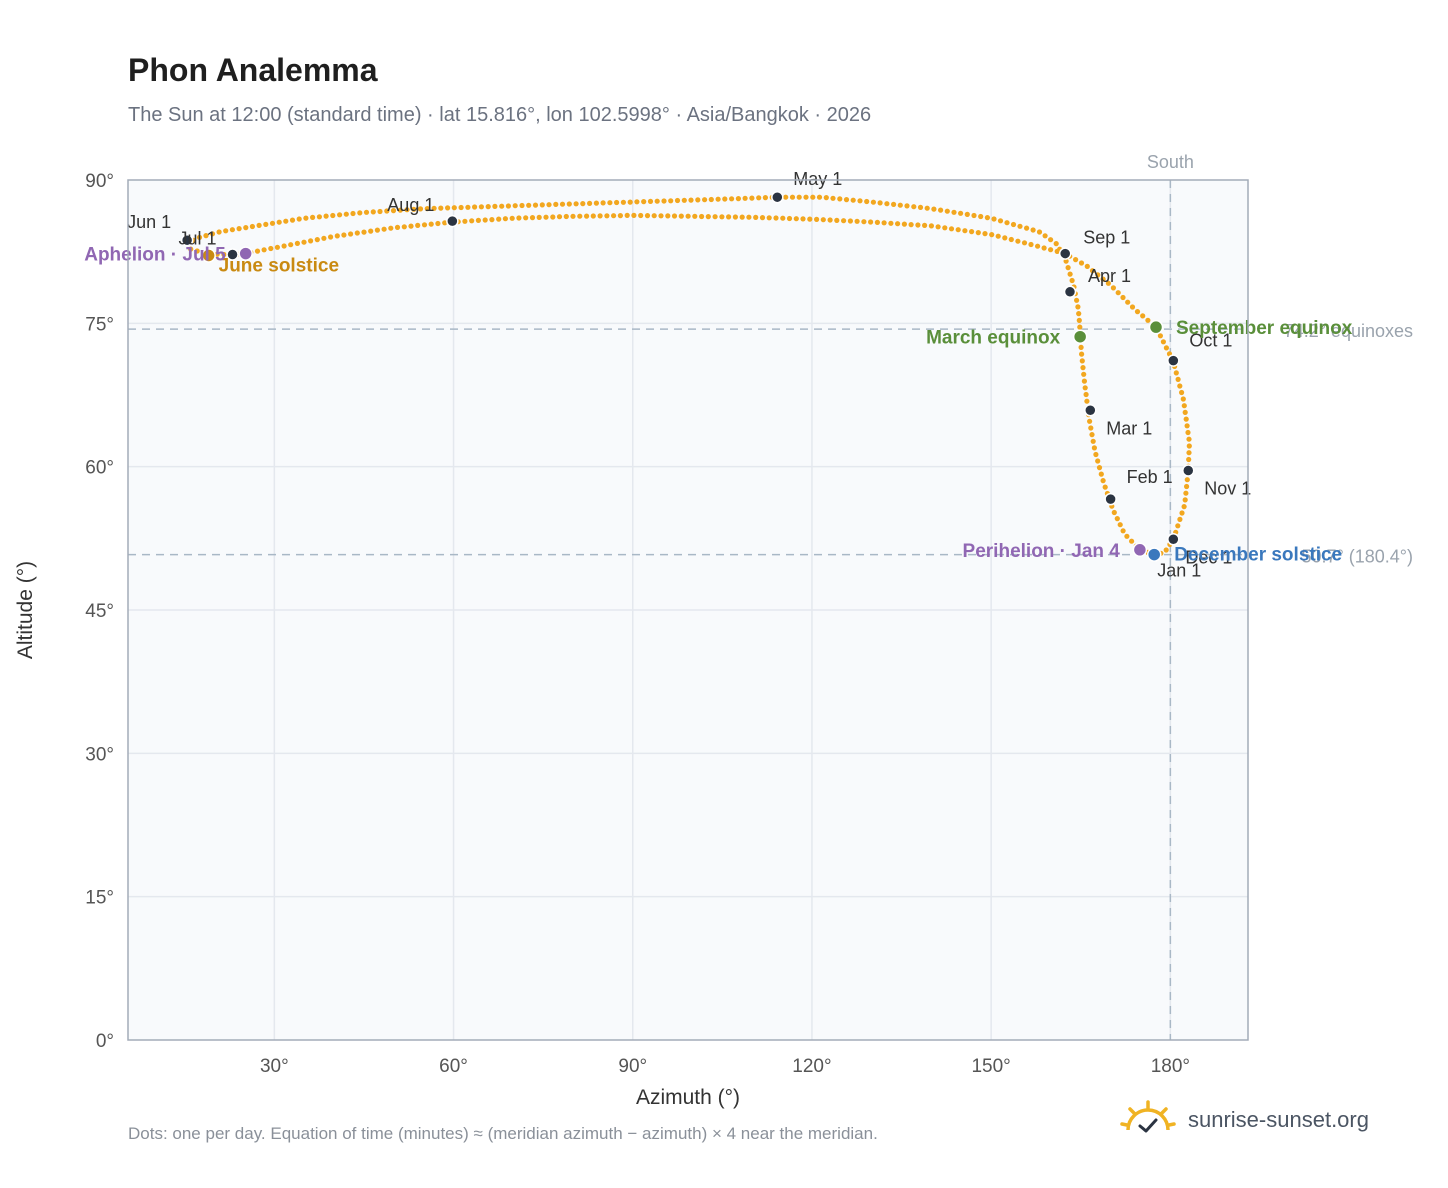 The height and width of the screenshot is (1188, 1448). I want to click on event-label: June solstice, so click(279, 265).